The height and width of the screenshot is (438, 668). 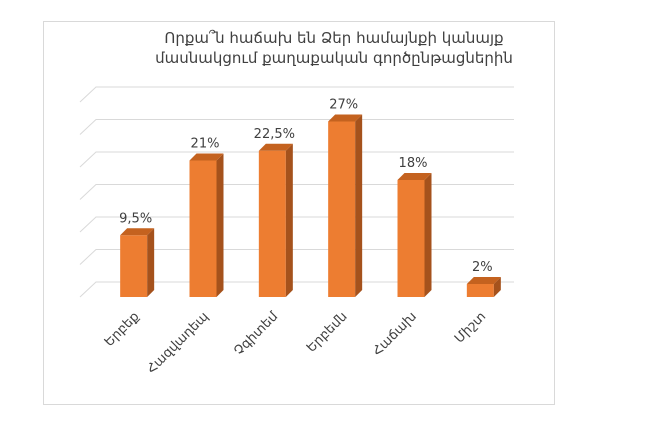 I want to click on data-label-4: 18%, so click(x=413, y=163).